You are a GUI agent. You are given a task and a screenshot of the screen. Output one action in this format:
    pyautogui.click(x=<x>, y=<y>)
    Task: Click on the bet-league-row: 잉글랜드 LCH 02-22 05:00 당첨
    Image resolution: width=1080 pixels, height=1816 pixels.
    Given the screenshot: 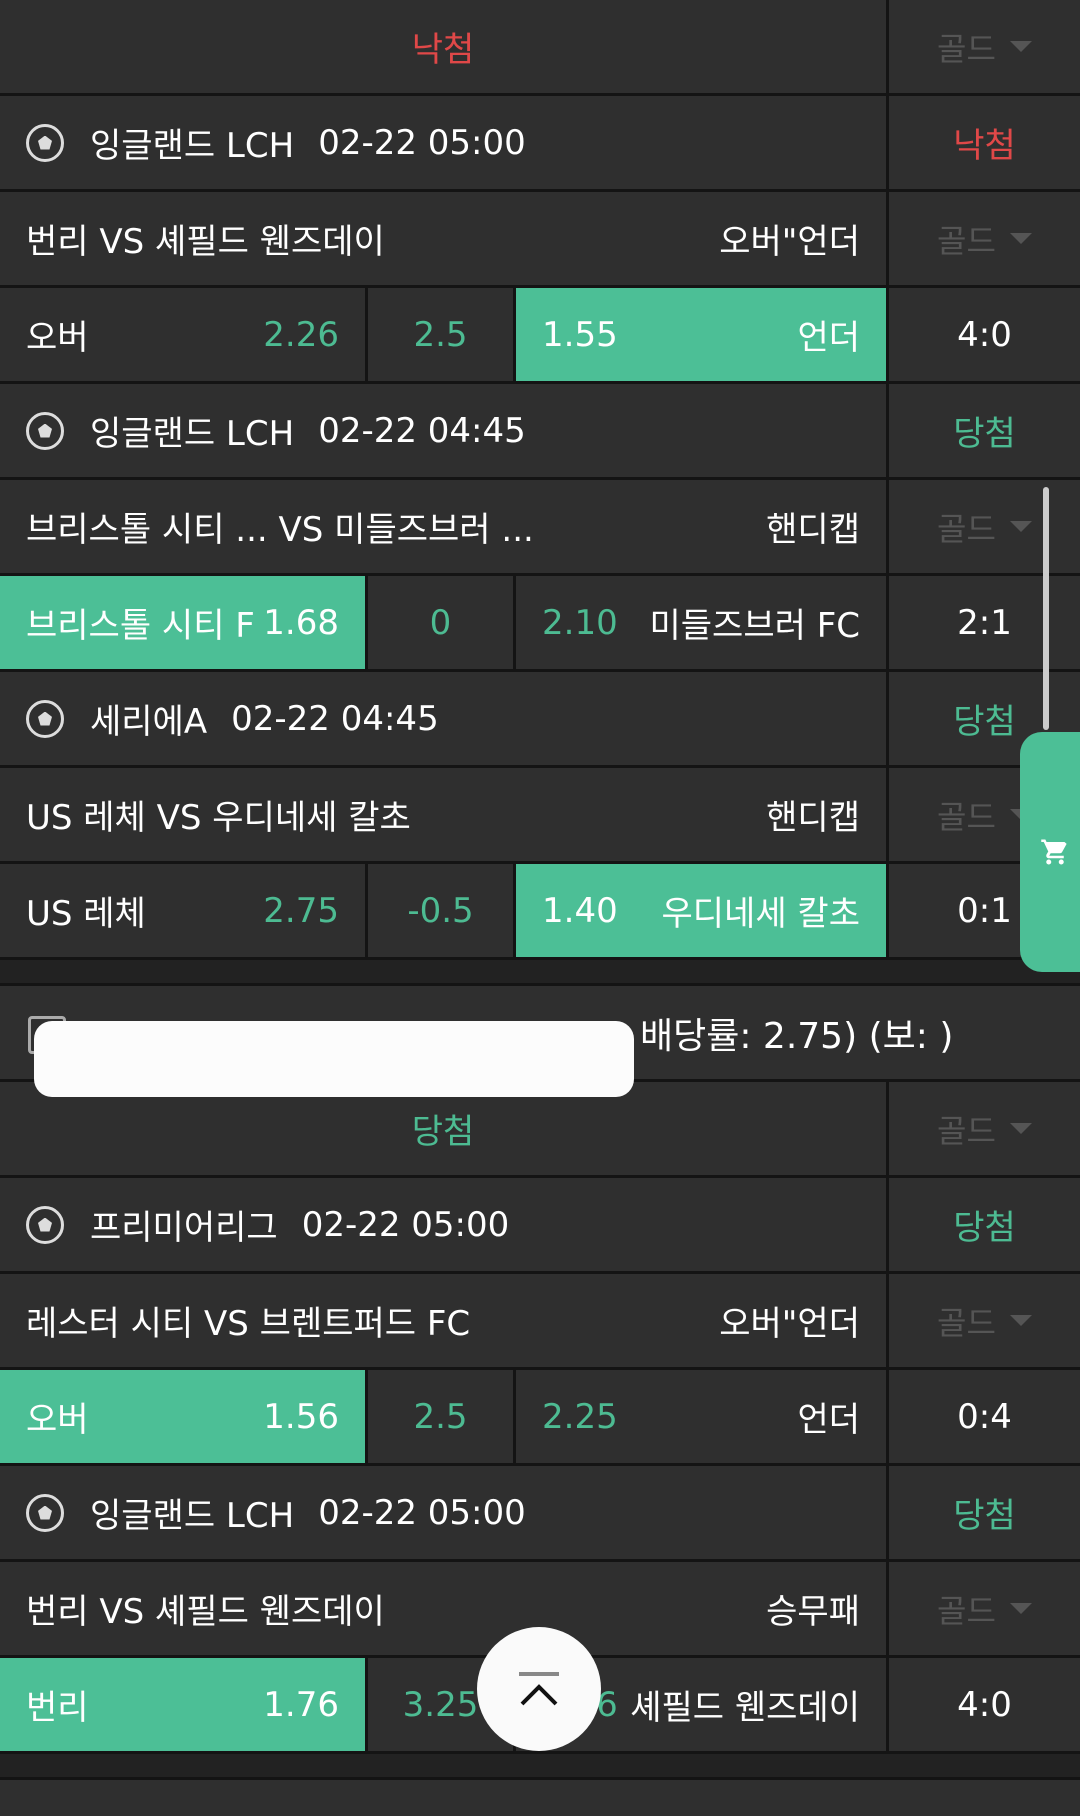 What is the action you would take?
    pyautogui.click(x=540, y=1514)
    